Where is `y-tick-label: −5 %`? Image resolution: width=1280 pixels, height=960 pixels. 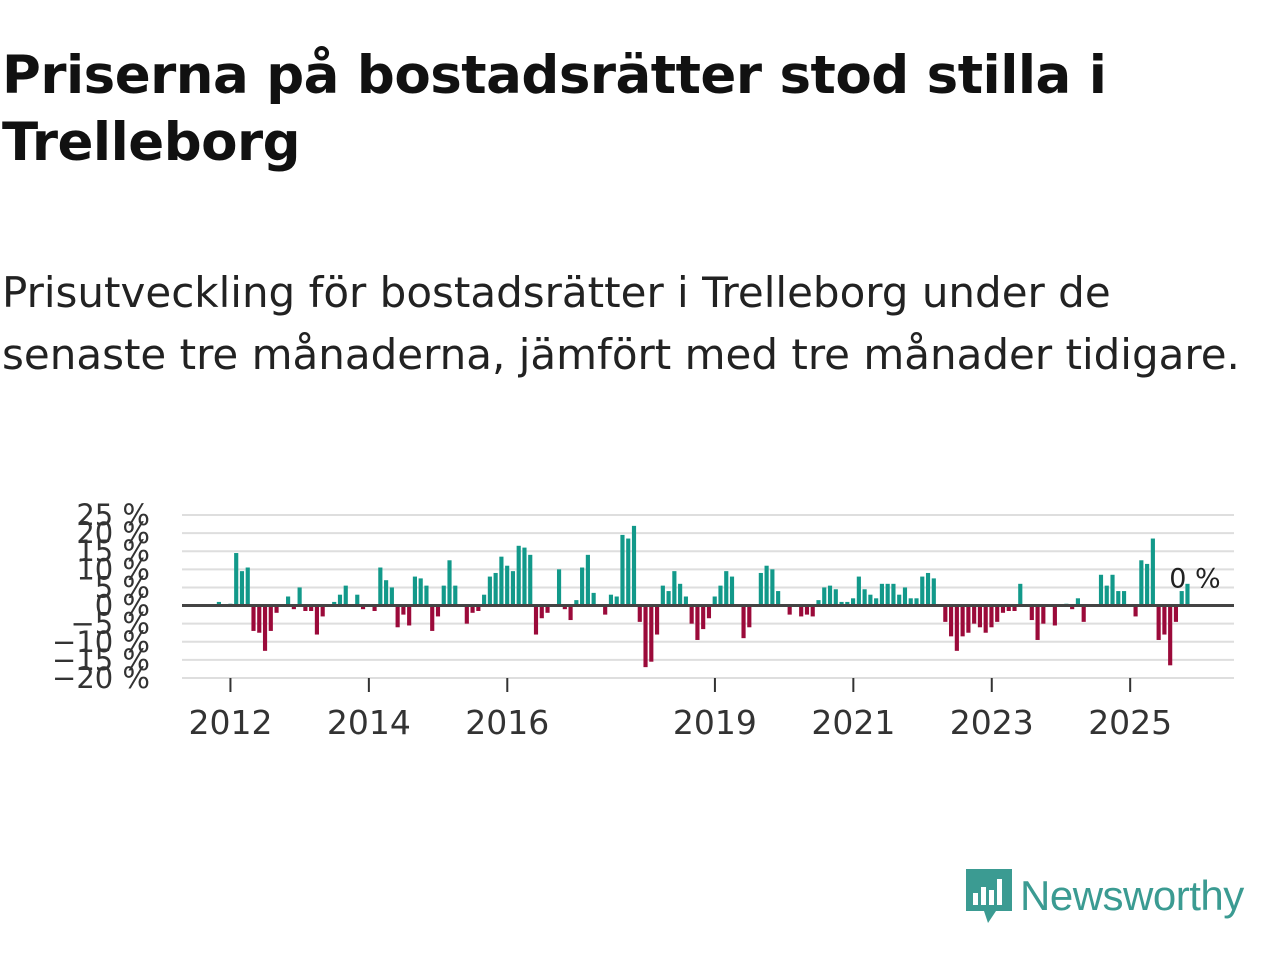
y-tick-label: −5 % is located at coordinates (110, 624).